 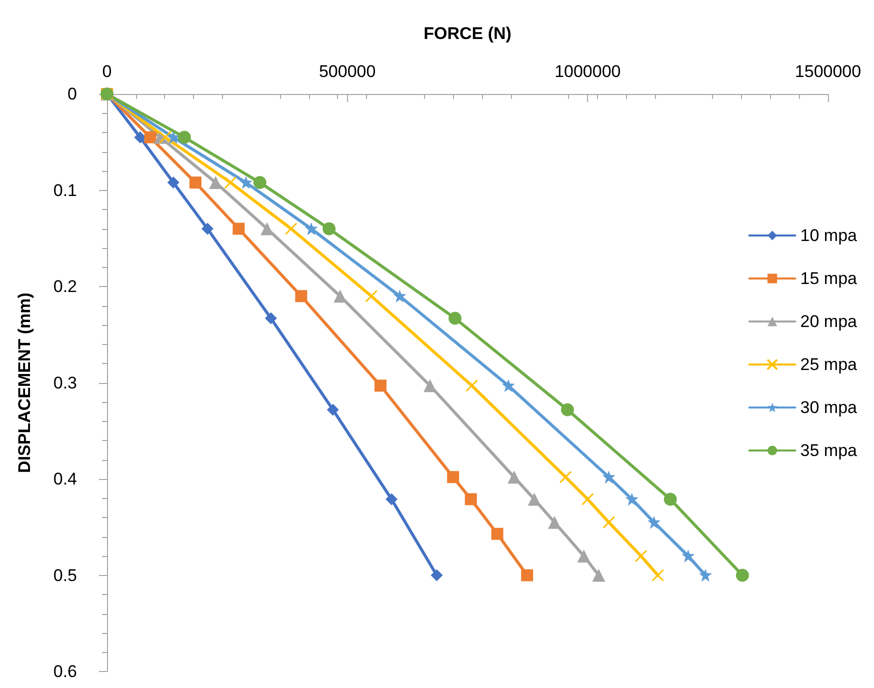 What do you see at coordinates (829, 278) in the screenshot?
I see `legend-label: 15 mpa` at bounding box center [829, 278].